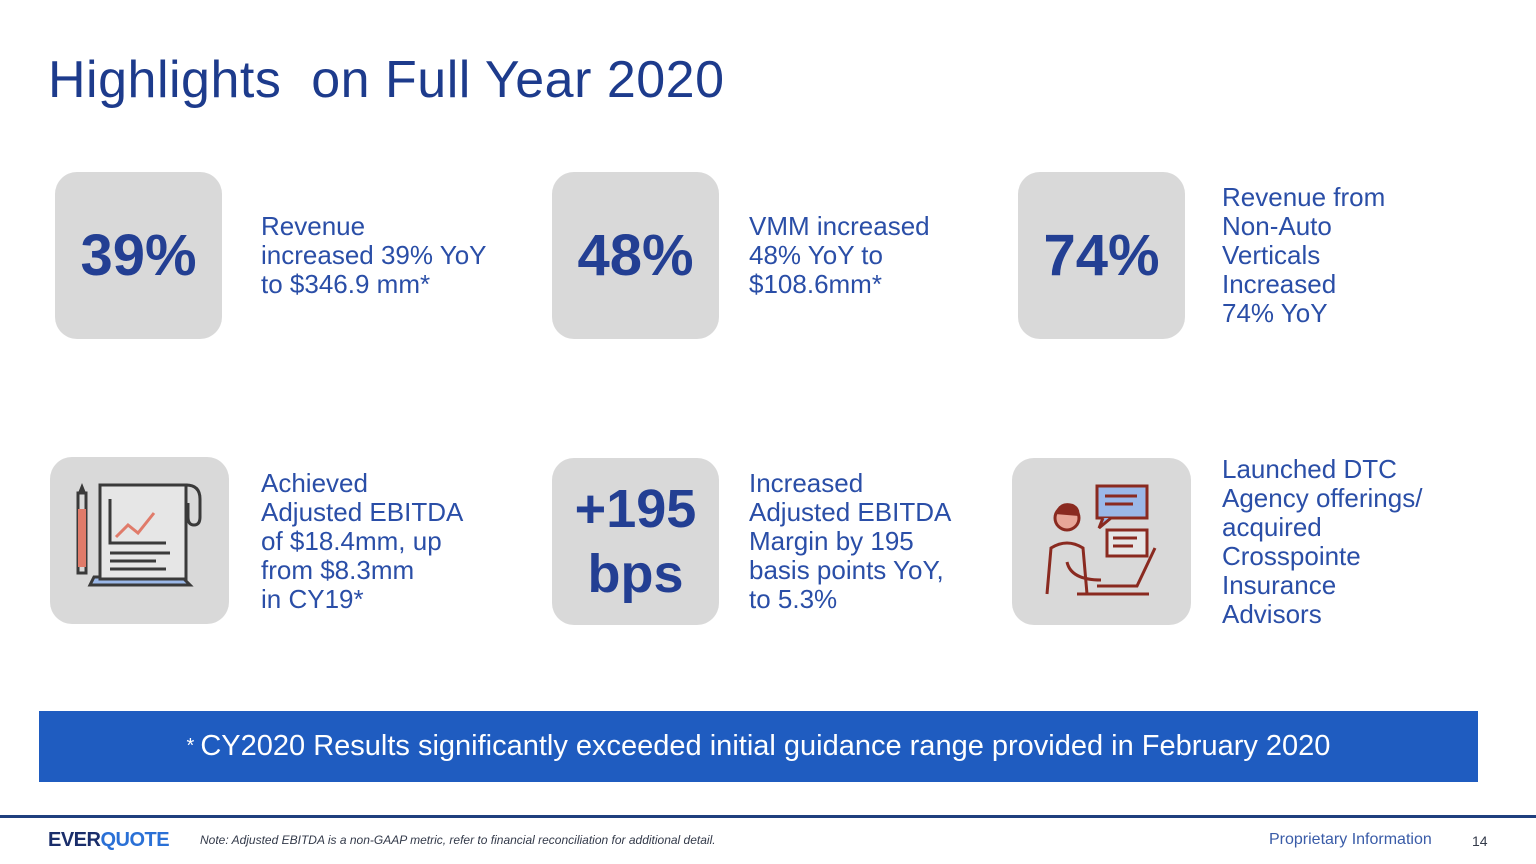 This screenshot has width=1536, height=864. I want to click on stat-value: +195 bps, so click(636, 542).